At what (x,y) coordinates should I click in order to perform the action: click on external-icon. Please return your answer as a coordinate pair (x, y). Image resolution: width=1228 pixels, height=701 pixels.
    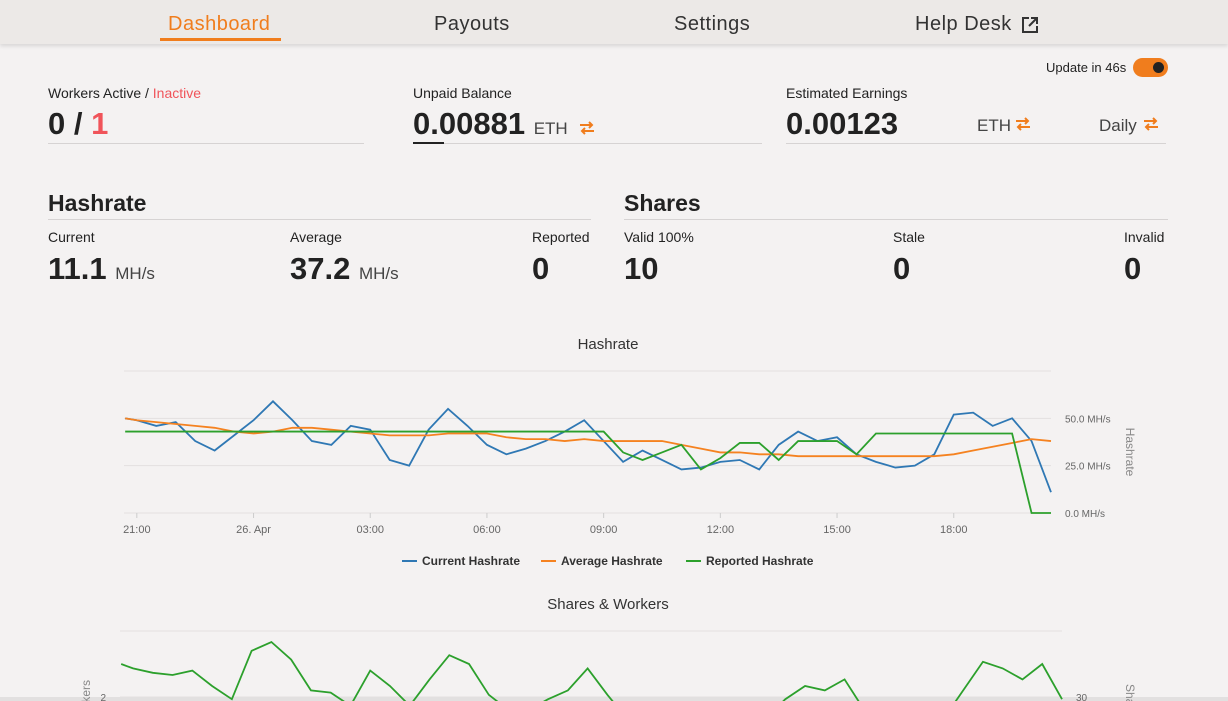
    Looking at the image, I should click on (1030, 25).